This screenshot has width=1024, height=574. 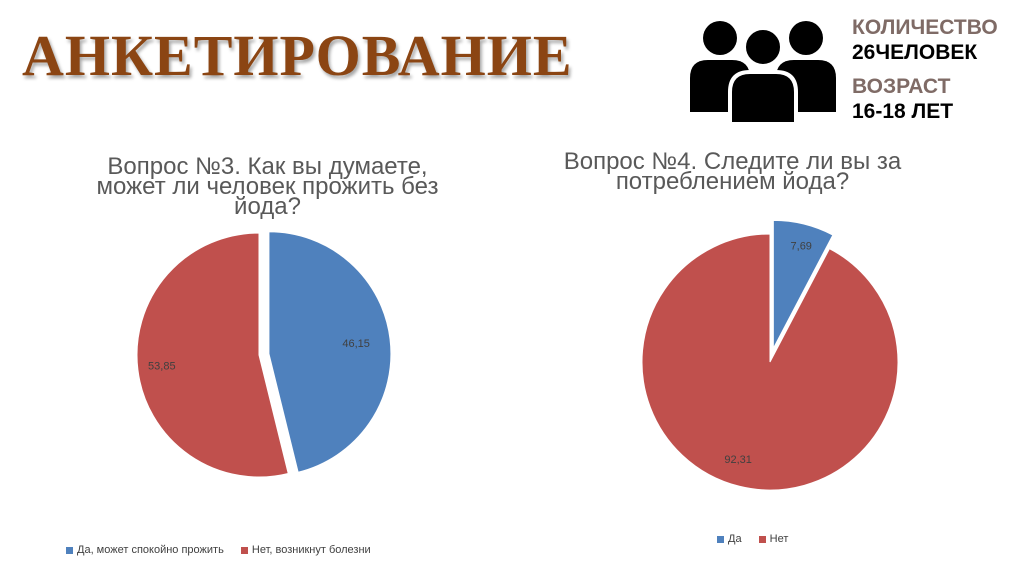 What do you see at coordinates (150, 550) in the screenshot?
I see `legend-label: Да, может спокойно прожить` at bounding box center [150, 550].